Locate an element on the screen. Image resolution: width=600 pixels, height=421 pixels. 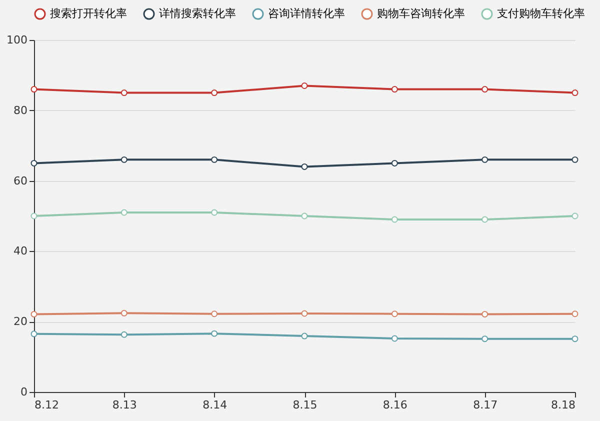
y-tick-label: 20 is located at coordinates (21, 321).